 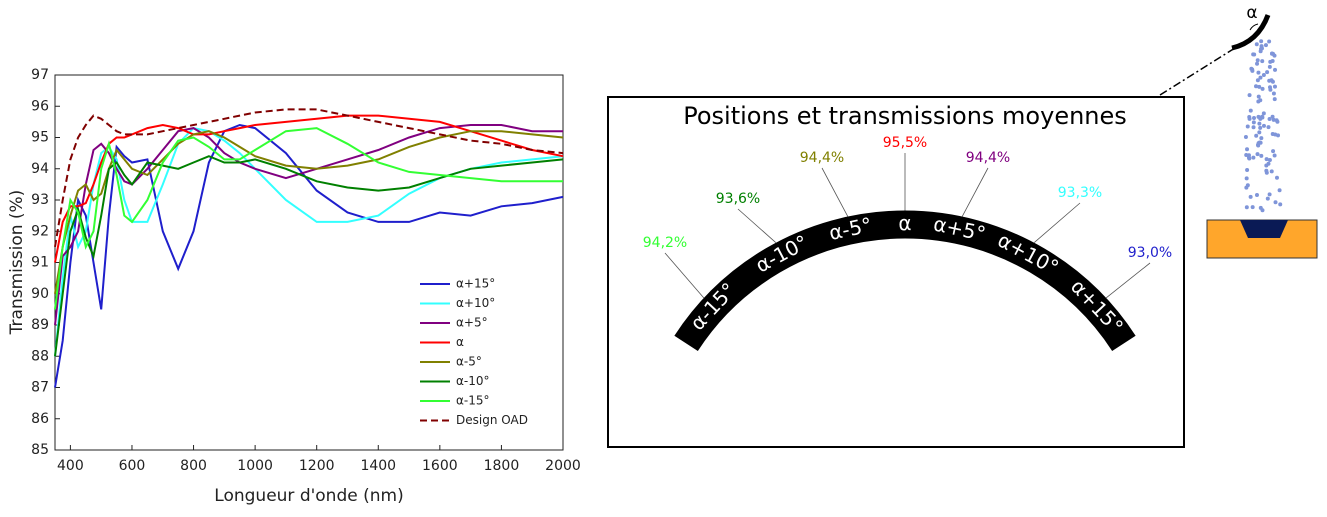 What do you see at coordinates (193, 466) in the screenshot?
I see `x-tick-label: 800` at bounding box center [193, 466].